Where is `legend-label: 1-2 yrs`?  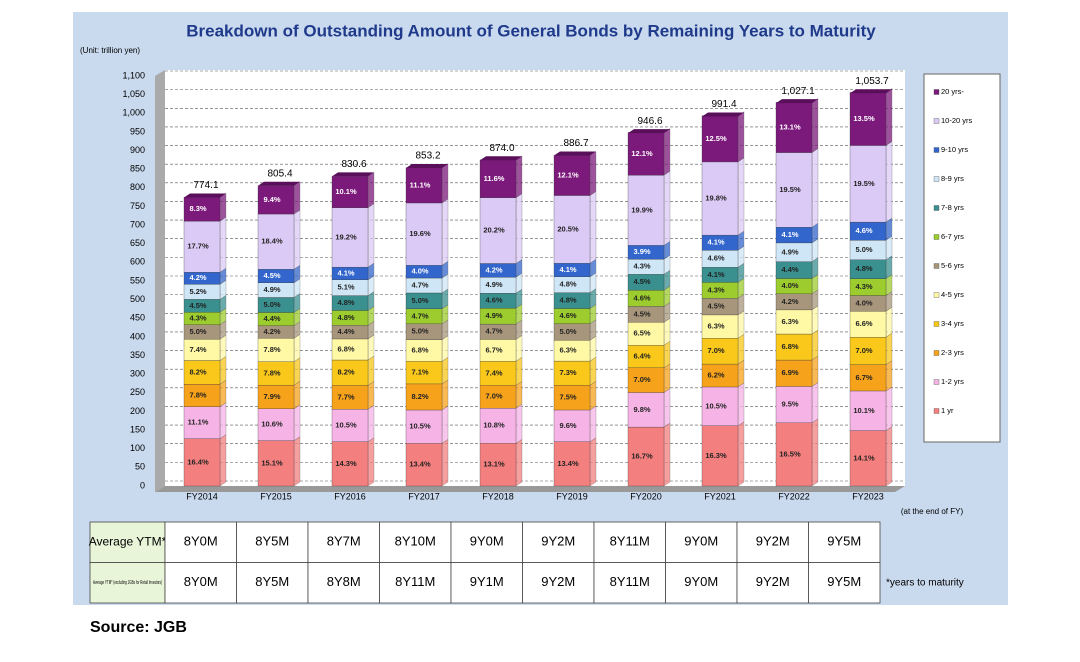 legend-label: 1-2 yrs is located at coordinates (952, 381).